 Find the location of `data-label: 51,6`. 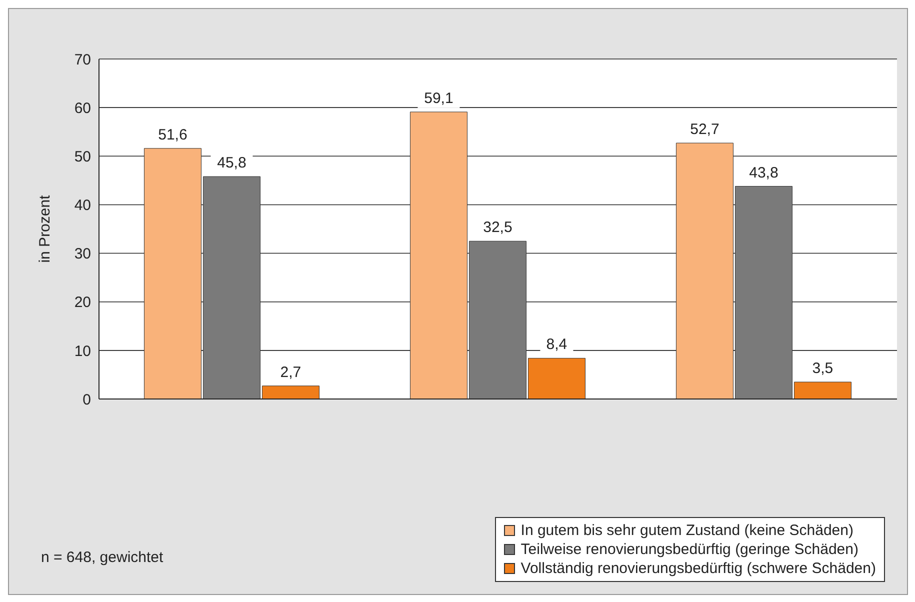

data-label: 51,6 is located at coordinates (173, 135).